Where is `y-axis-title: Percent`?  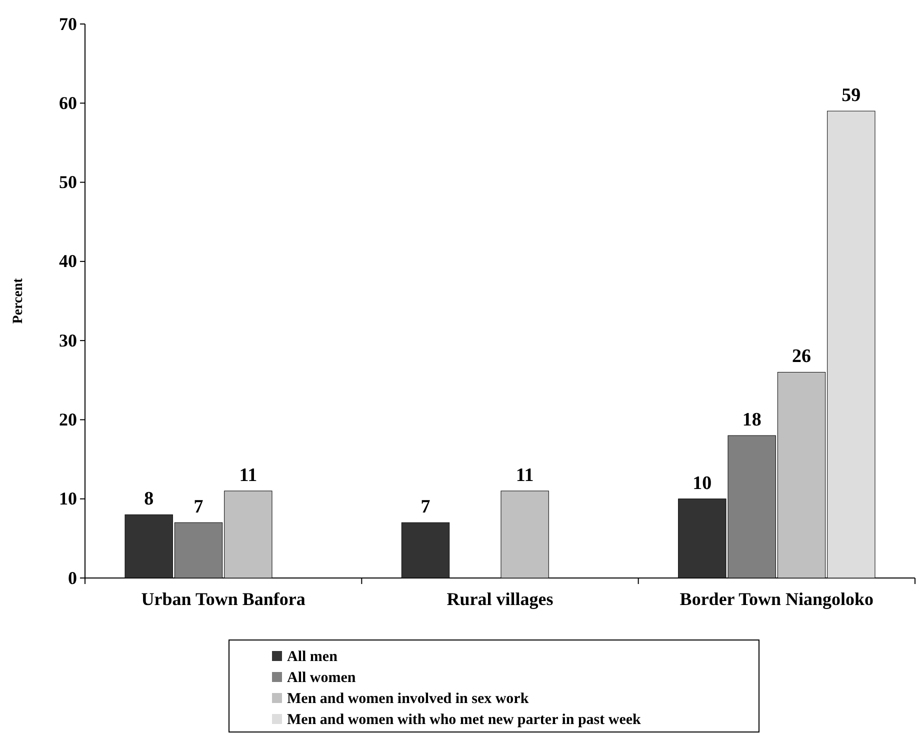
y-axis-title: Percent is located at coordinates (18, 301).